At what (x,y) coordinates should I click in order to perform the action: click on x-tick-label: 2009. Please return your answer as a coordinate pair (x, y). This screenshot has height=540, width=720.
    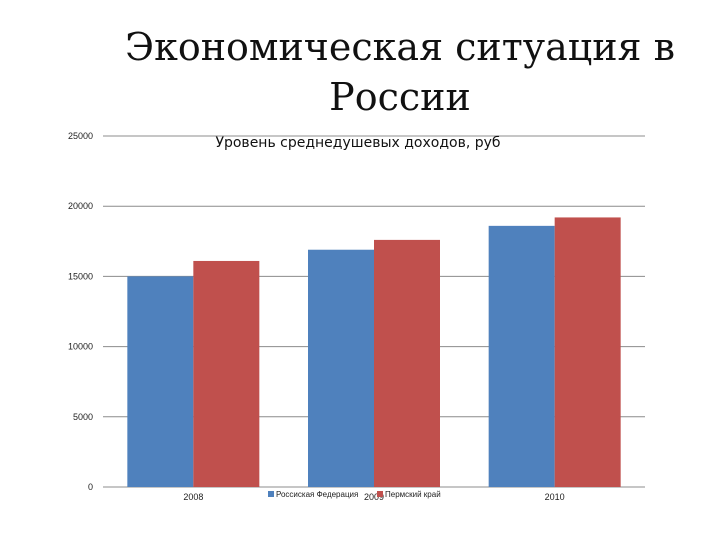
    Looking at the image, I should click on (374, 497).